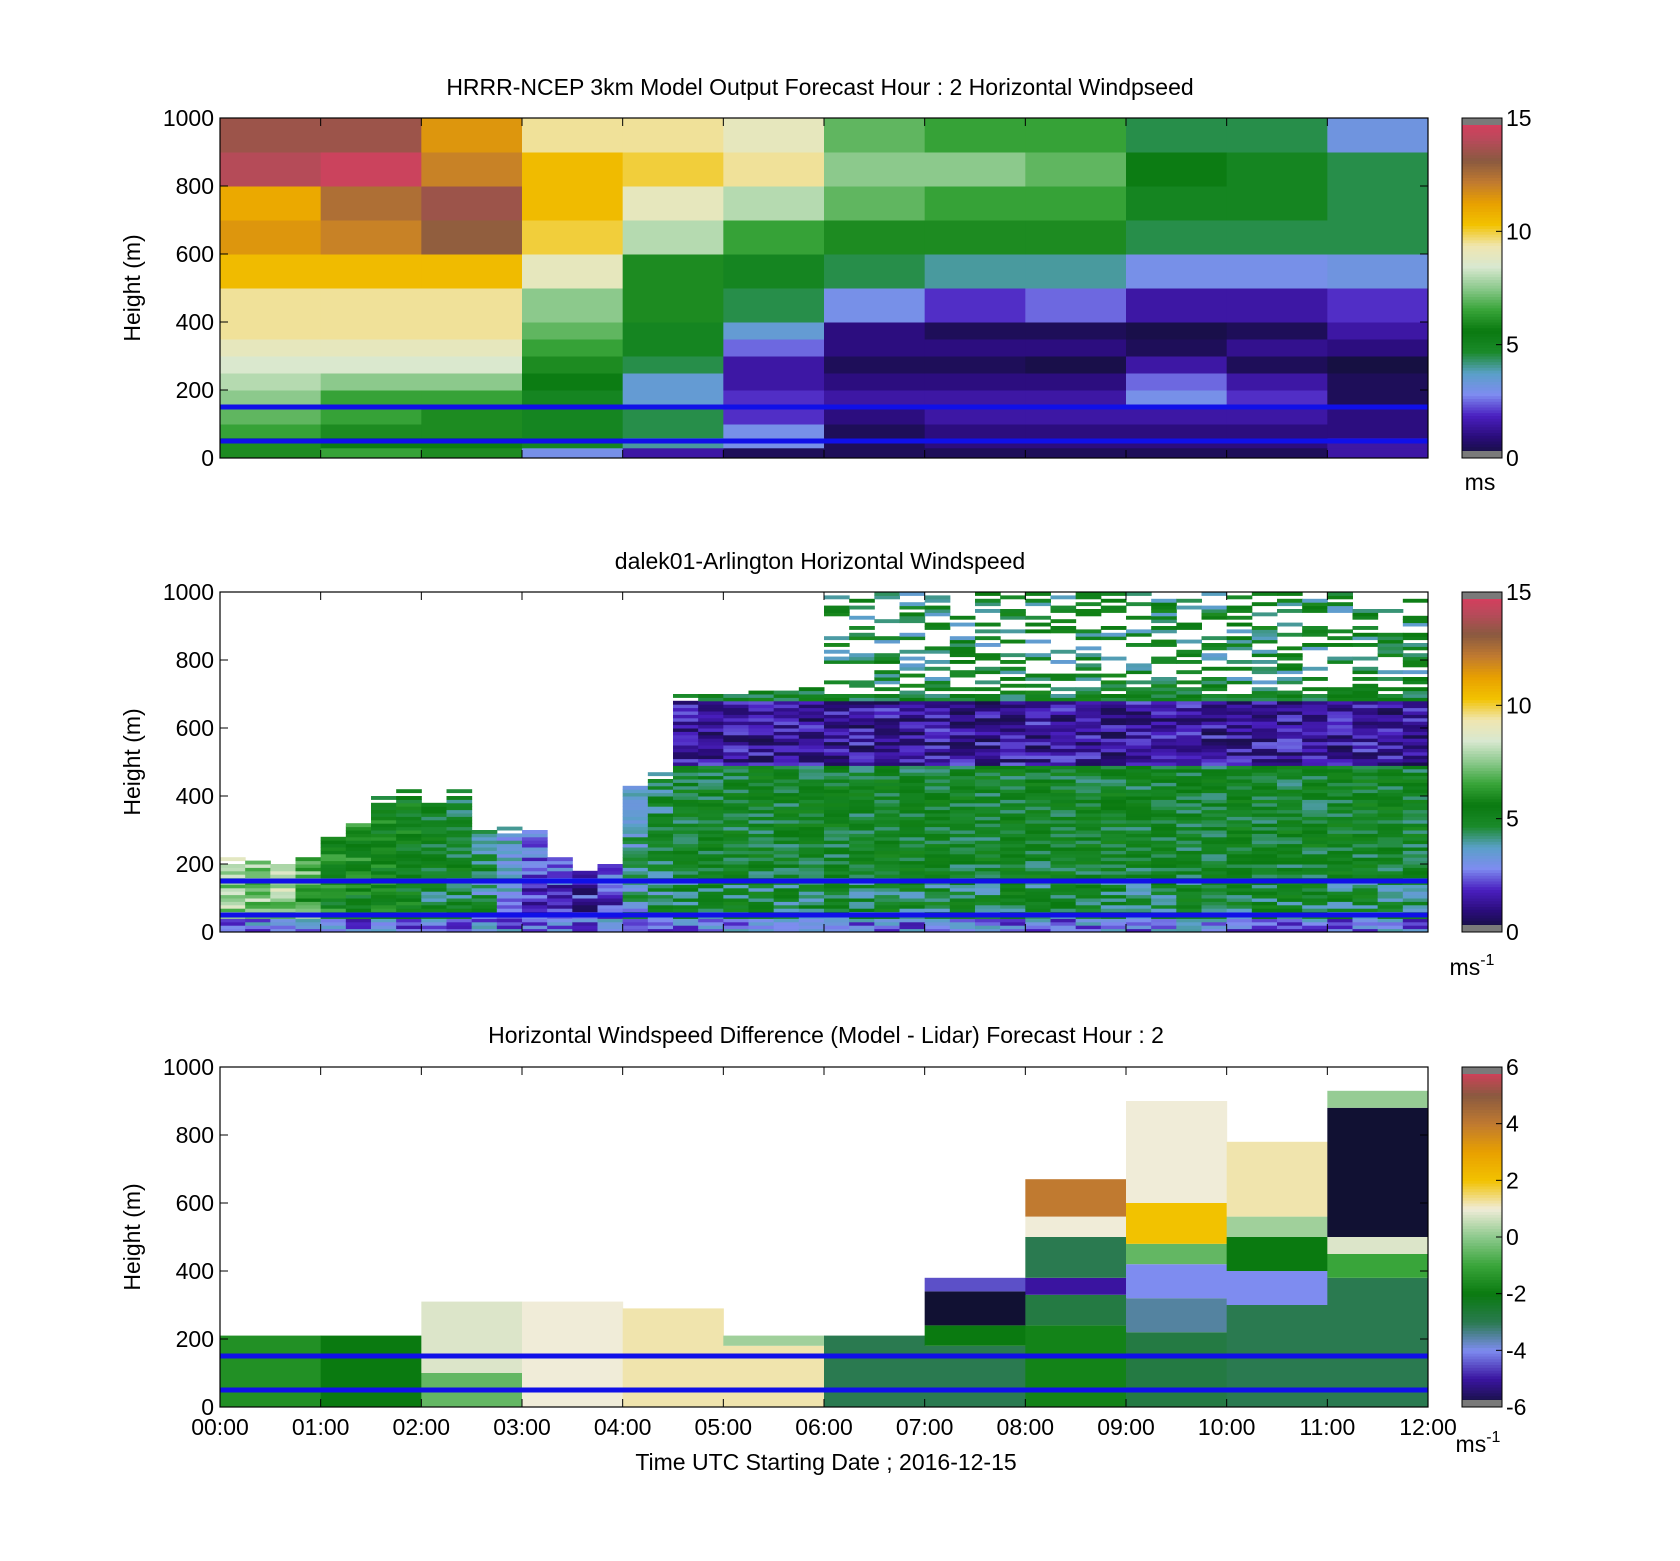 The image size is (1680, 1561). What do you see at coordinates (1378, 1342) in the screenshot?
I see `diff-cell` at bounding box center [1378, 1342].